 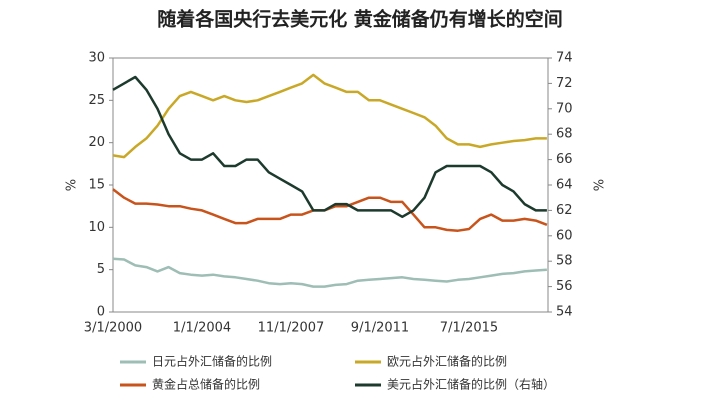 What do you see at coordinates (96, 142) in the screenshot?
I see `y-tick-label: 20` at bounding box center [96, 142].